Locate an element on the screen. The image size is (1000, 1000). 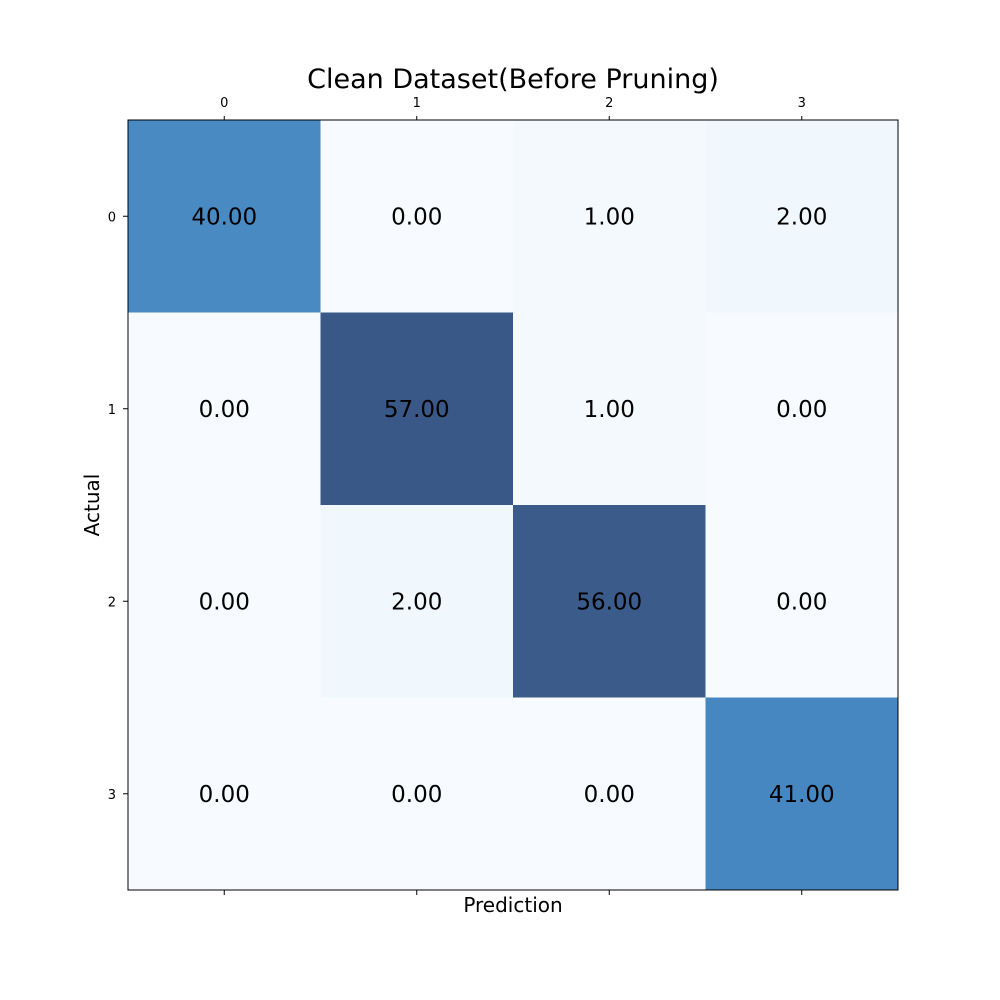
cell-value-r2-c2: 56.00 is located at coordinates (609, 602).